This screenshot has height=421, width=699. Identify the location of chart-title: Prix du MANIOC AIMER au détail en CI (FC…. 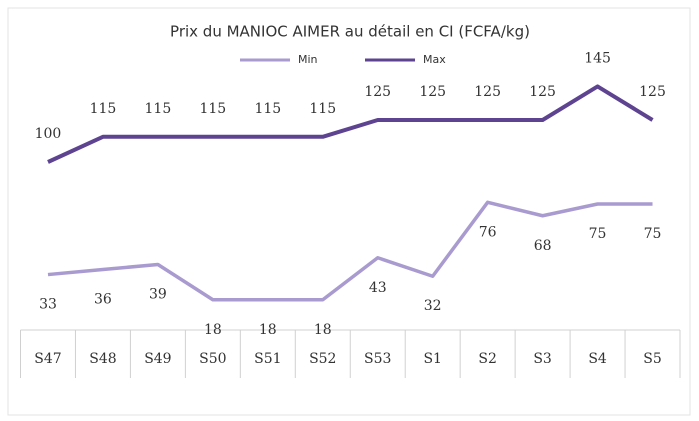
(350, 32).